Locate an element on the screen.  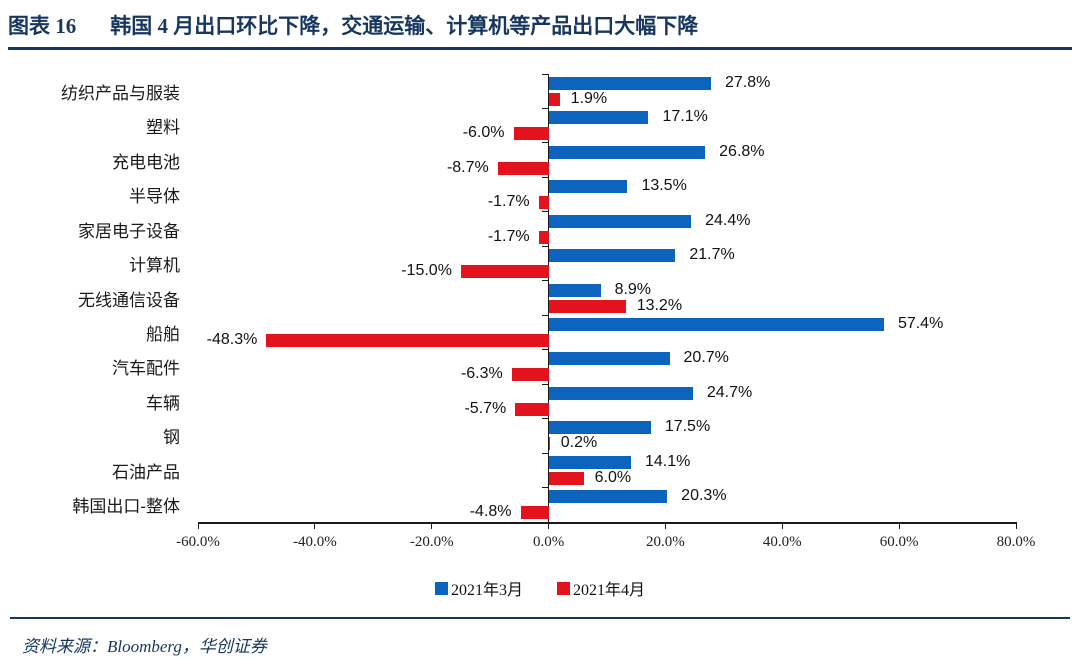
x-tick-label: 0.0% is located at coordinates (548, 542).